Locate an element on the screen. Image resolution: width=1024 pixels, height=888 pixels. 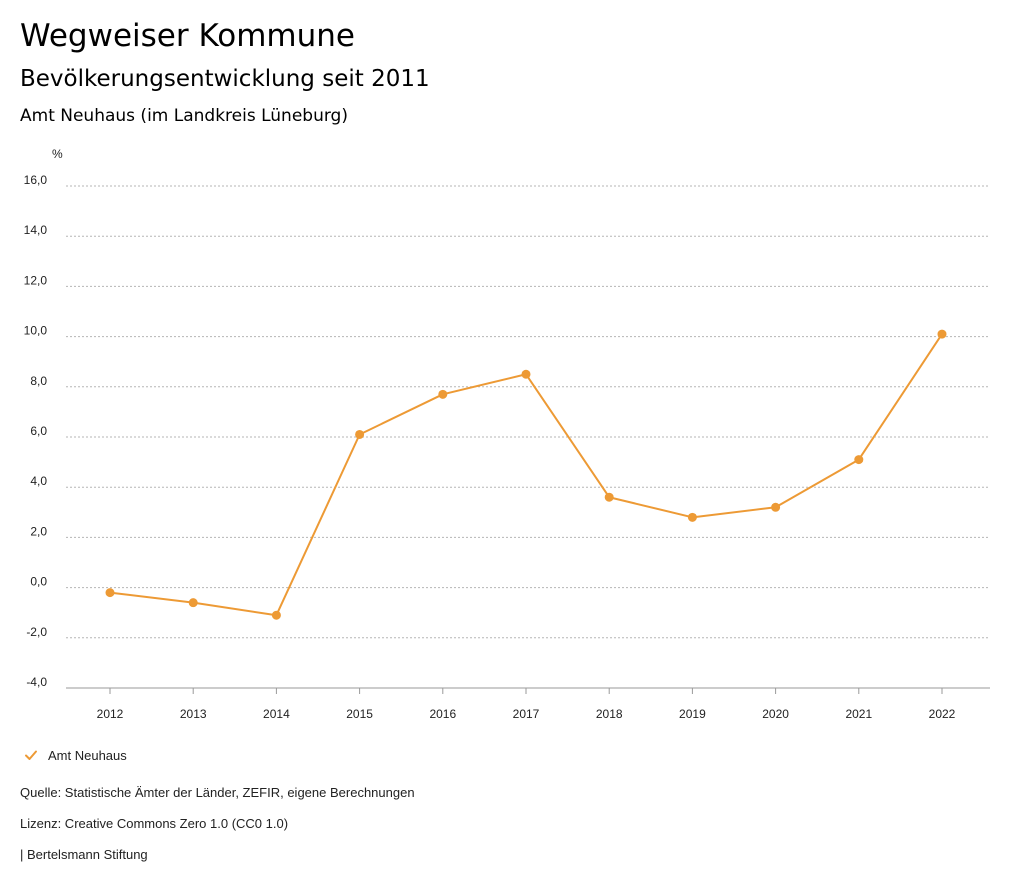
x-tick-label: 2022 is located at coordinates (942, 714).